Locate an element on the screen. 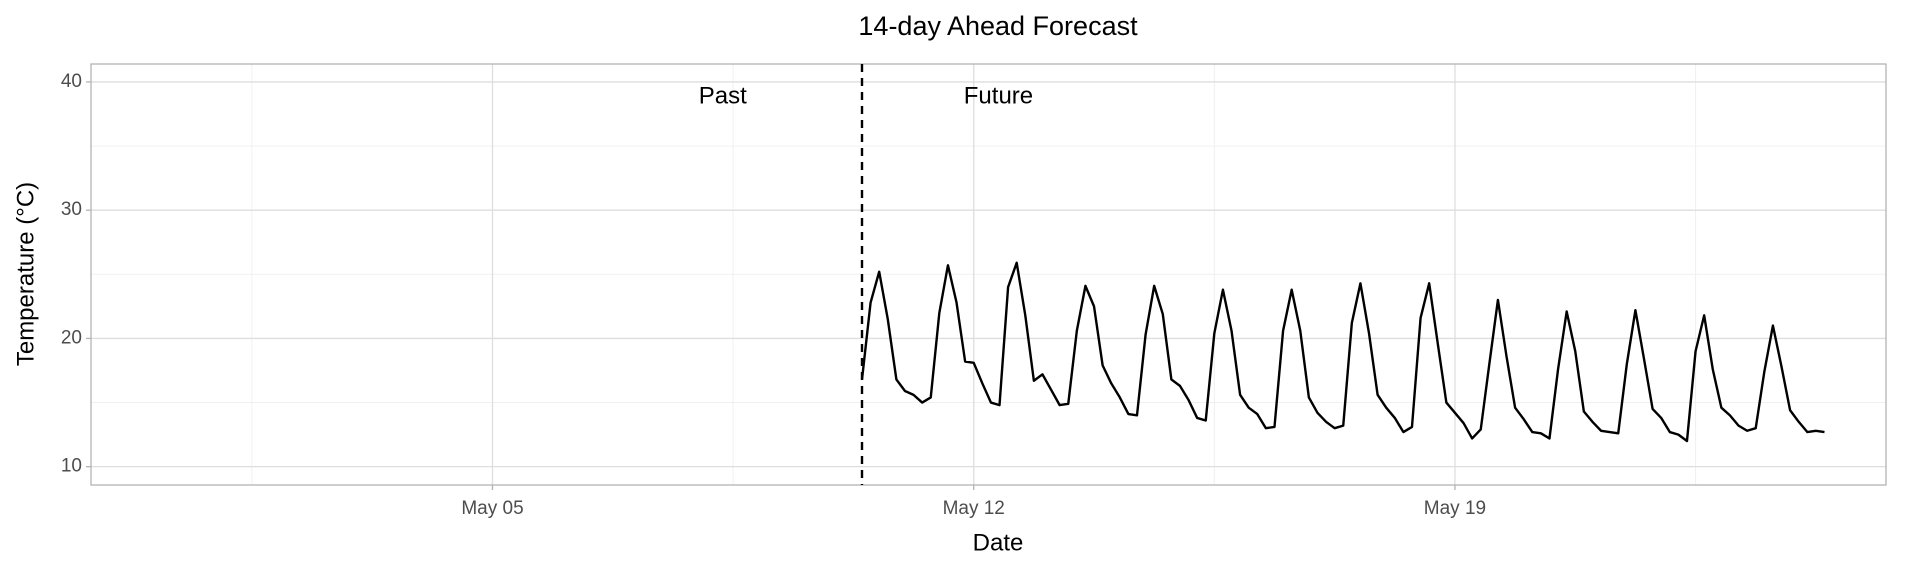  y-tick-label: 10 is located at coordinates (71, 466).